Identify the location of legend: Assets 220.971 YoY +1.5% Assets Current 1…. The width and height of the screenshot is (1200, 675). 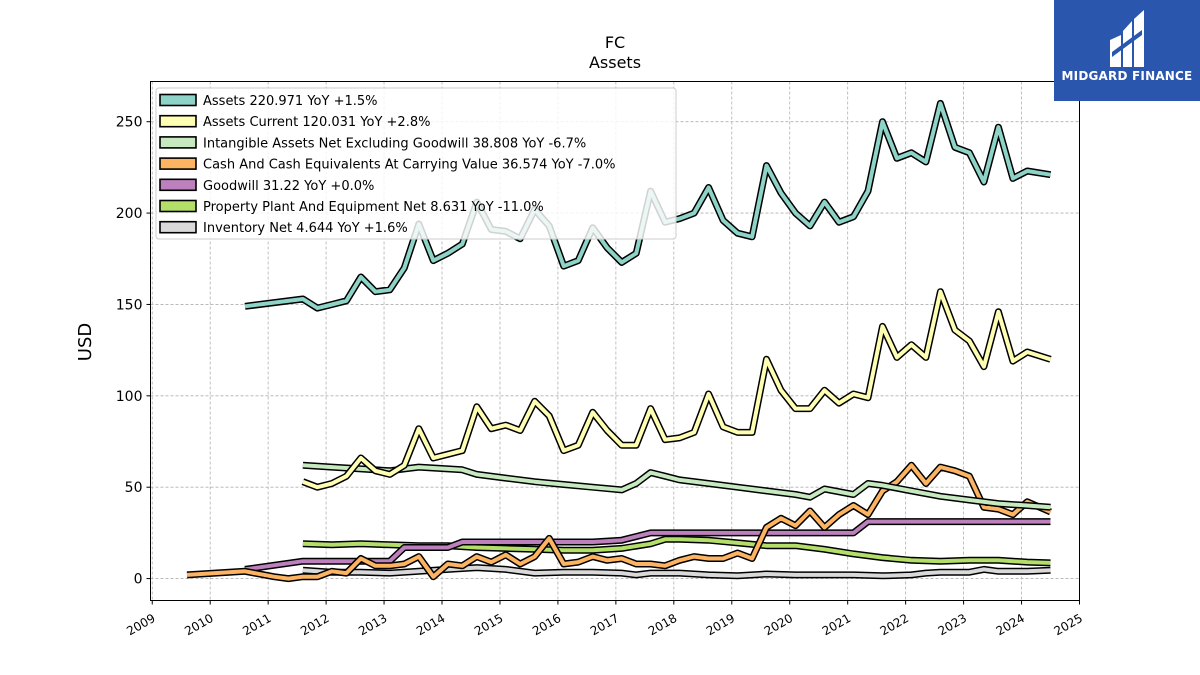
(416, 163).